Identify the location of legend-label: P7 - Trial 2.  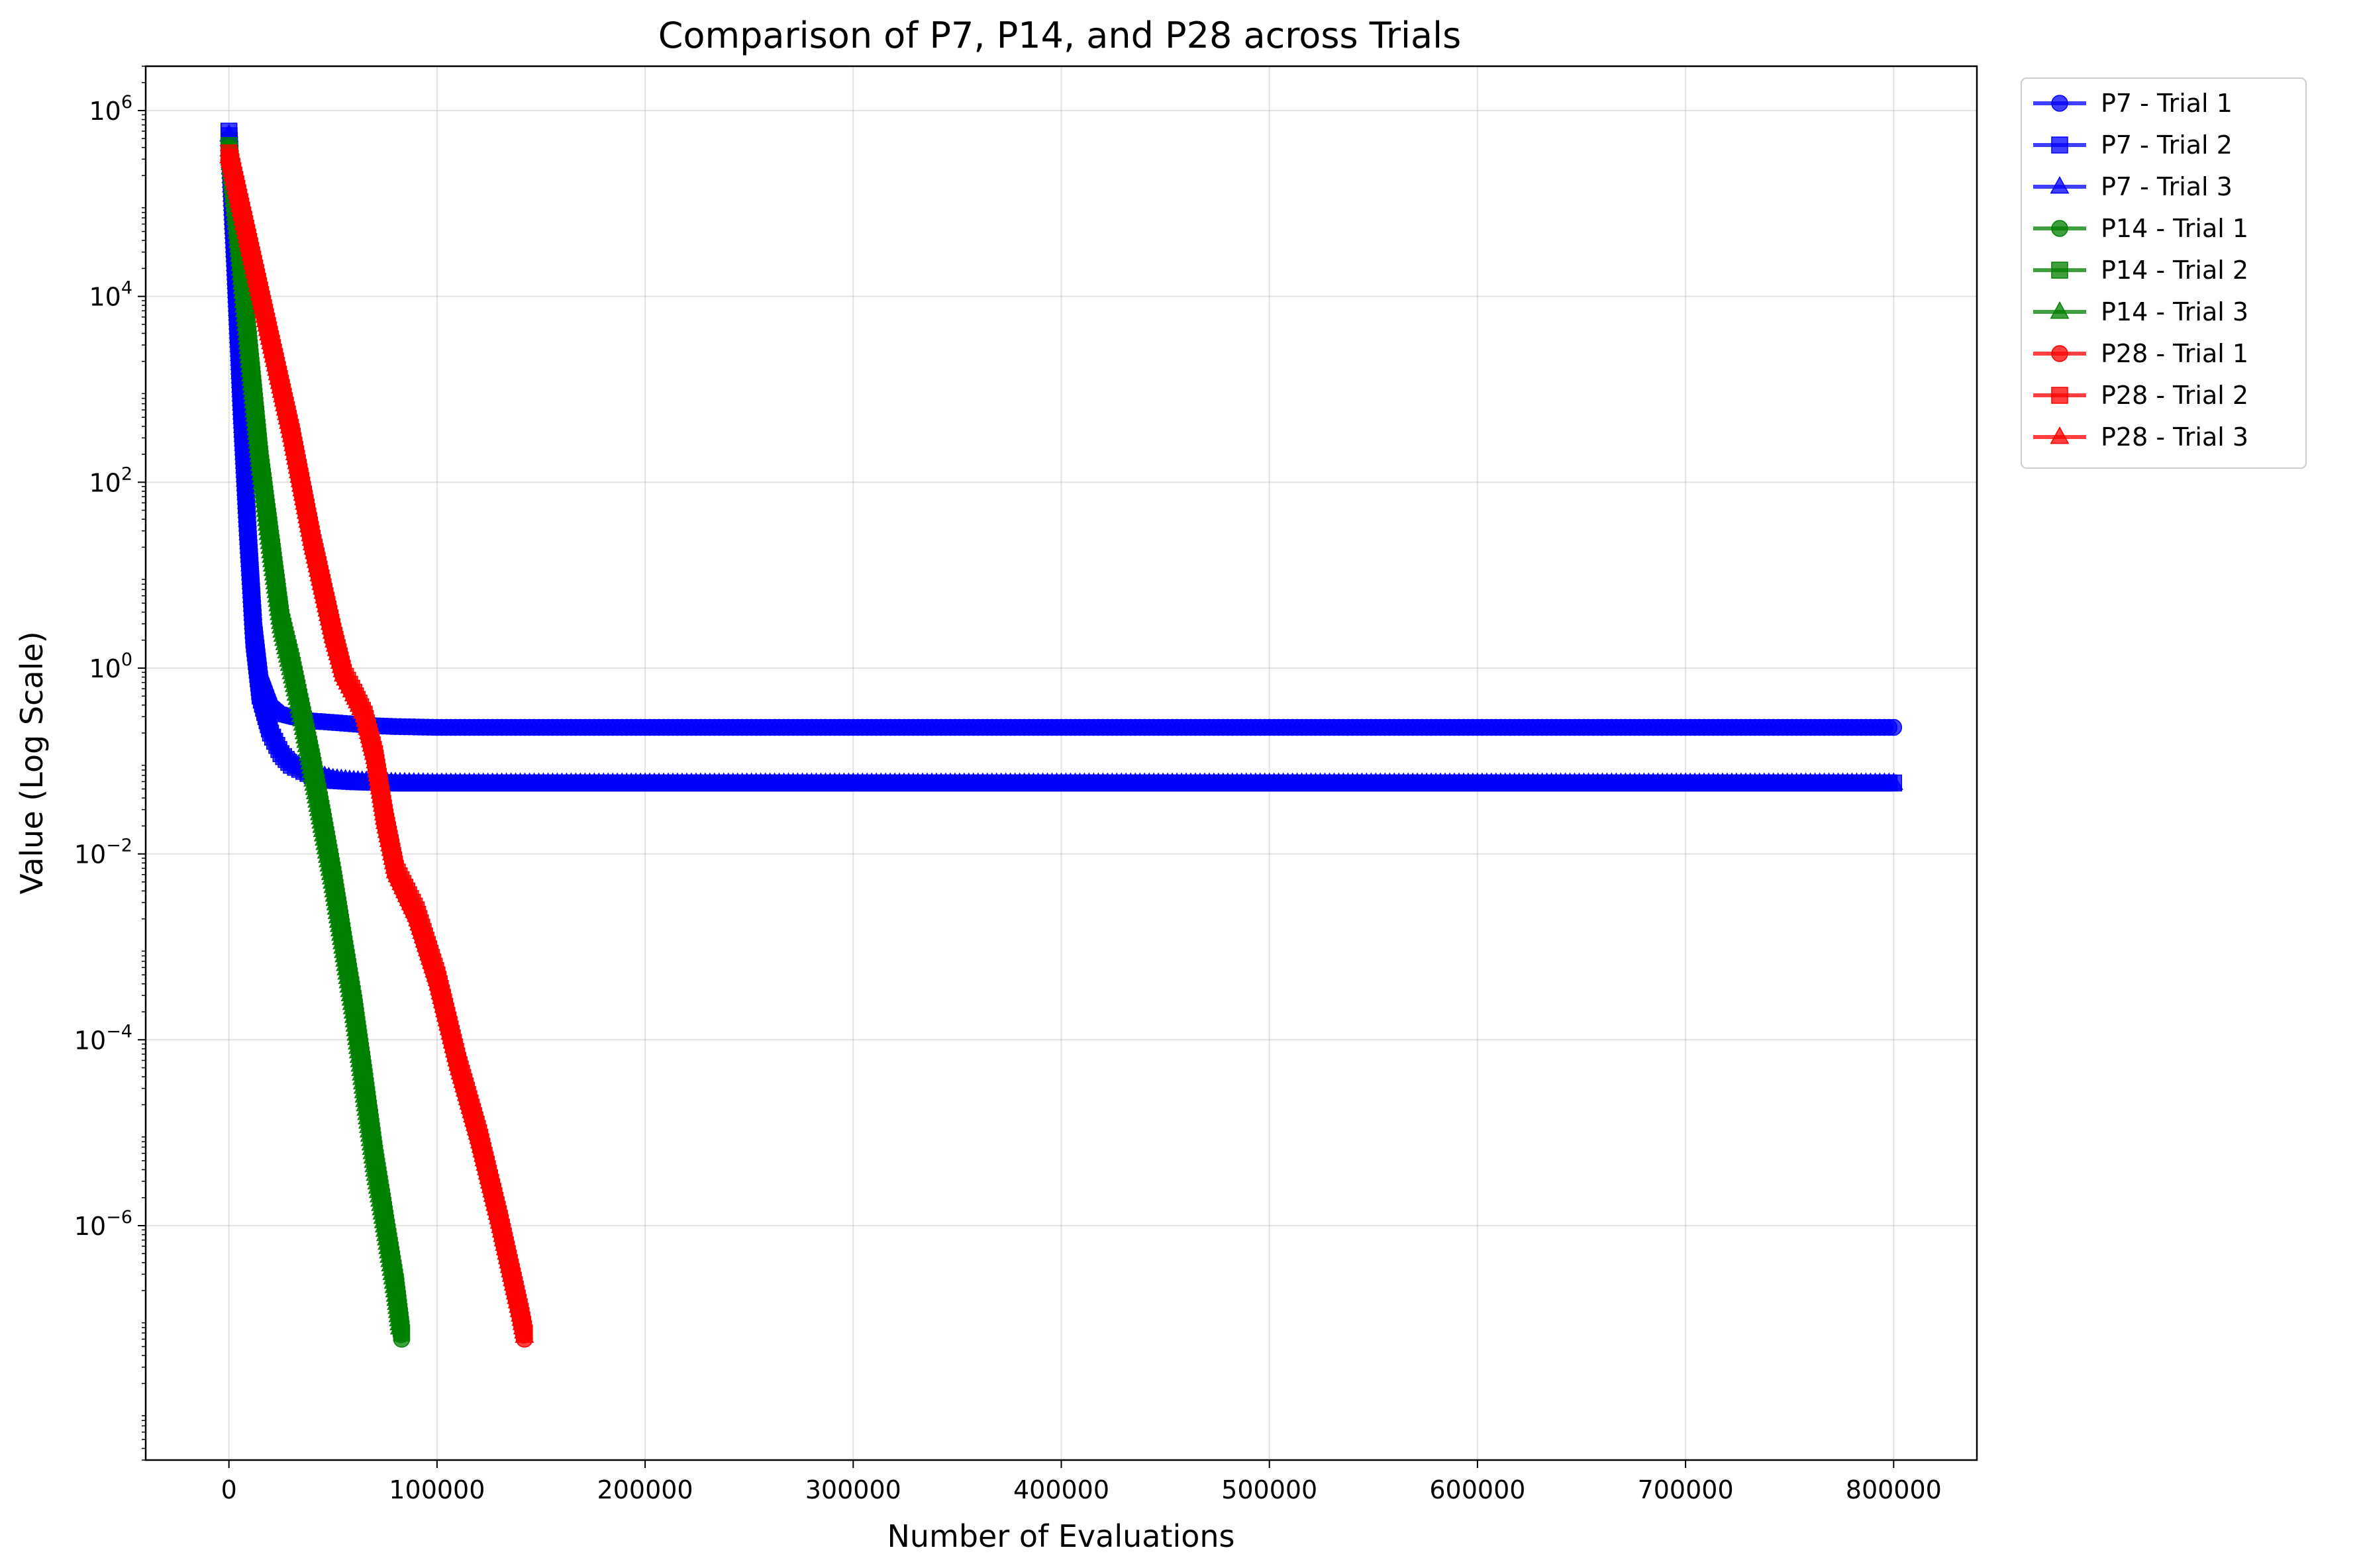
(2167, 145).